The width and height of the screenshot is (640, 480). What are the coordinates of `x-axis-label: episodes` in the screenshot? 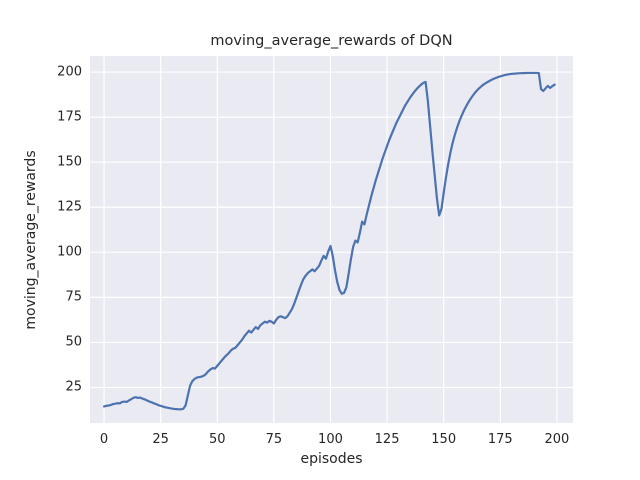 It's located at (331, 459).